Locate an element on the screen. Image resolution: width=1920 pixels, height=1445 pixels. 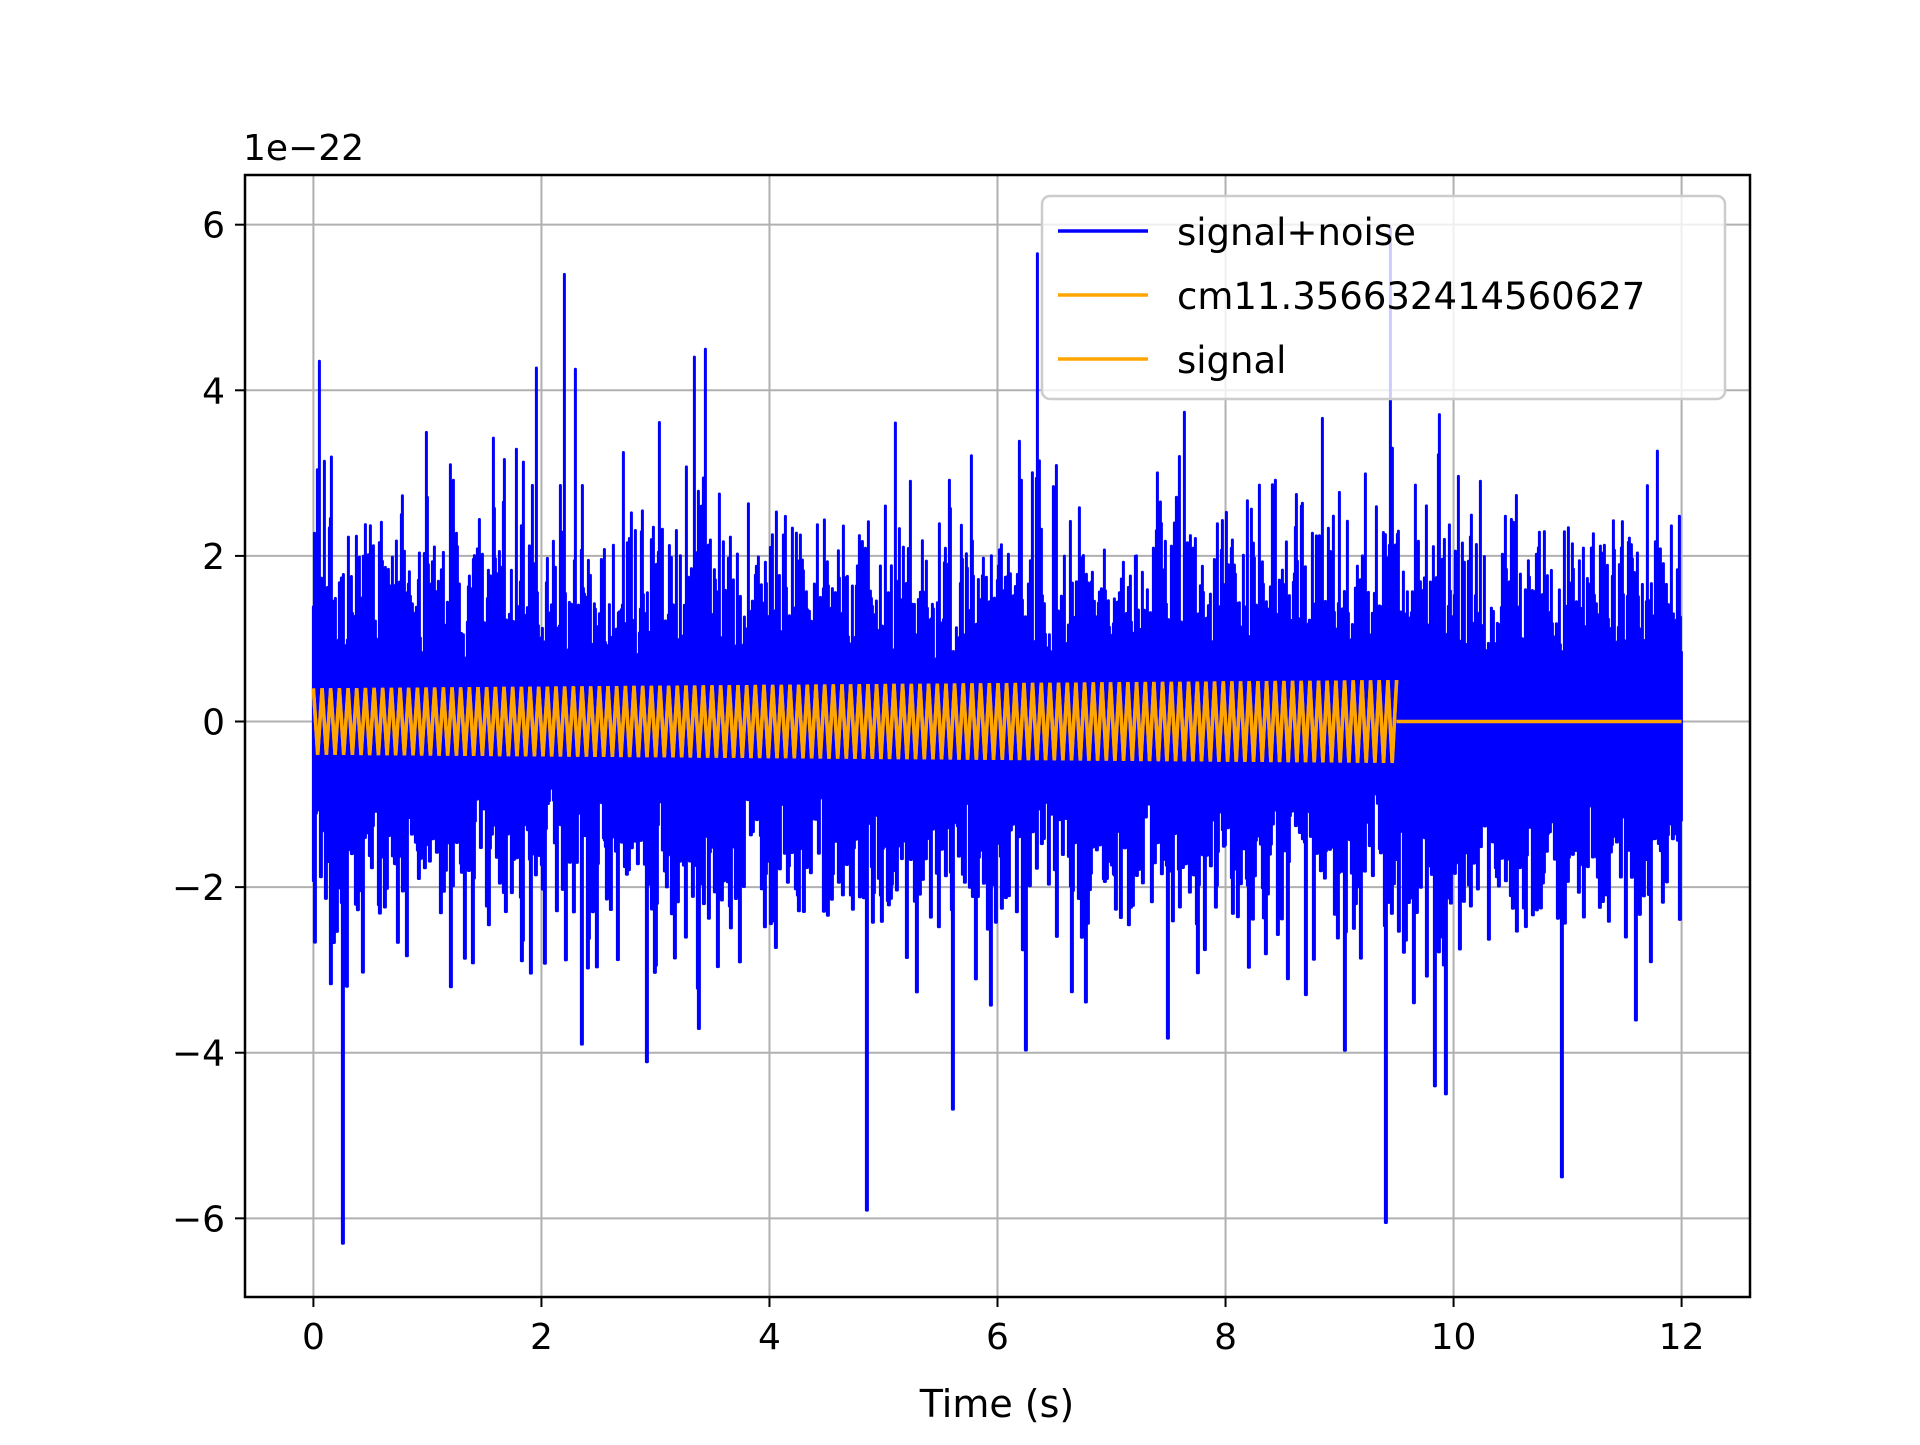
y-tick-label: 4 is located at coordinates (213, 391).